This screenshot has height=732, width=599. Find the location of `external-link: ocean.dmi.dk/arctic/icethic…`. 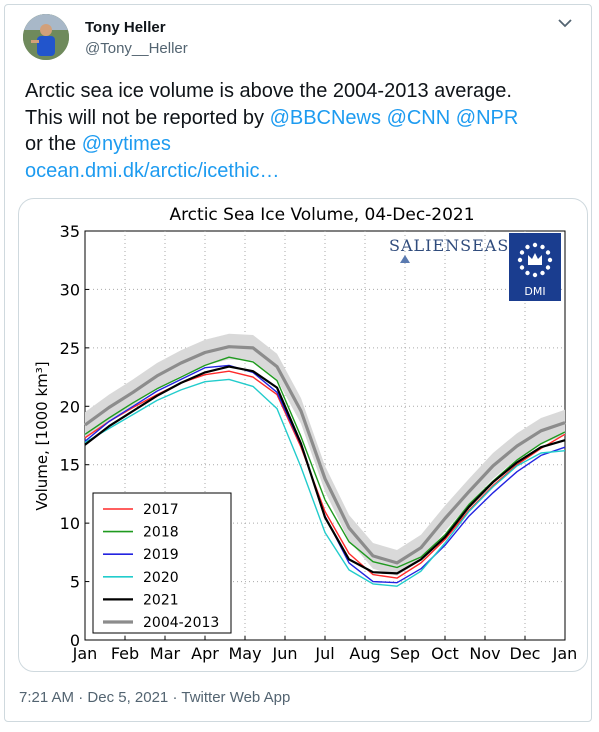

external-link: ocean.dmi.dk/arctic/icethic… is located at coordinates (152, 170).